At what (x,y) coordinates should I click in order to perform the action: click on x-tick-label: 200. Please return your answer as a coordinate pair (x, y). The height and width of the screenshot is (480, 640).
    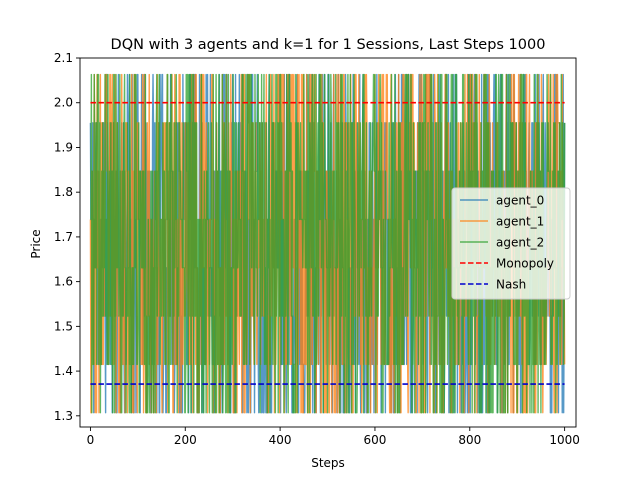
    Looking at the image, I should click on (185, 440).